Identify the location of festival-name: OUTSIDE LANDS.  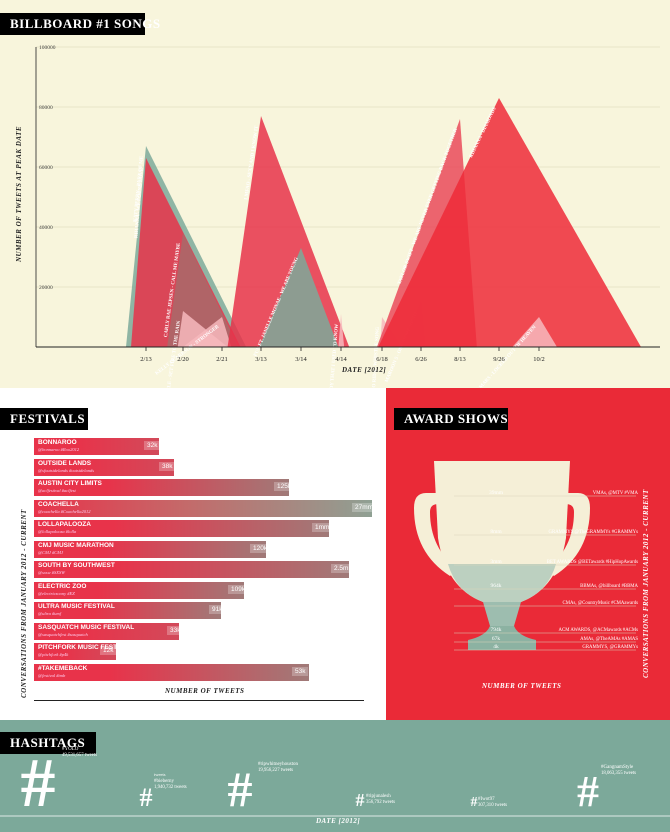
(65, 463).